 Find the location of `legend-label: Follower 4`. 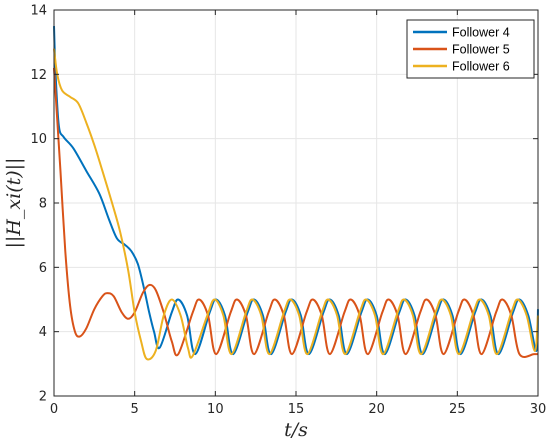

legend-label: Follower 4 is located at coordinates (481, 33).